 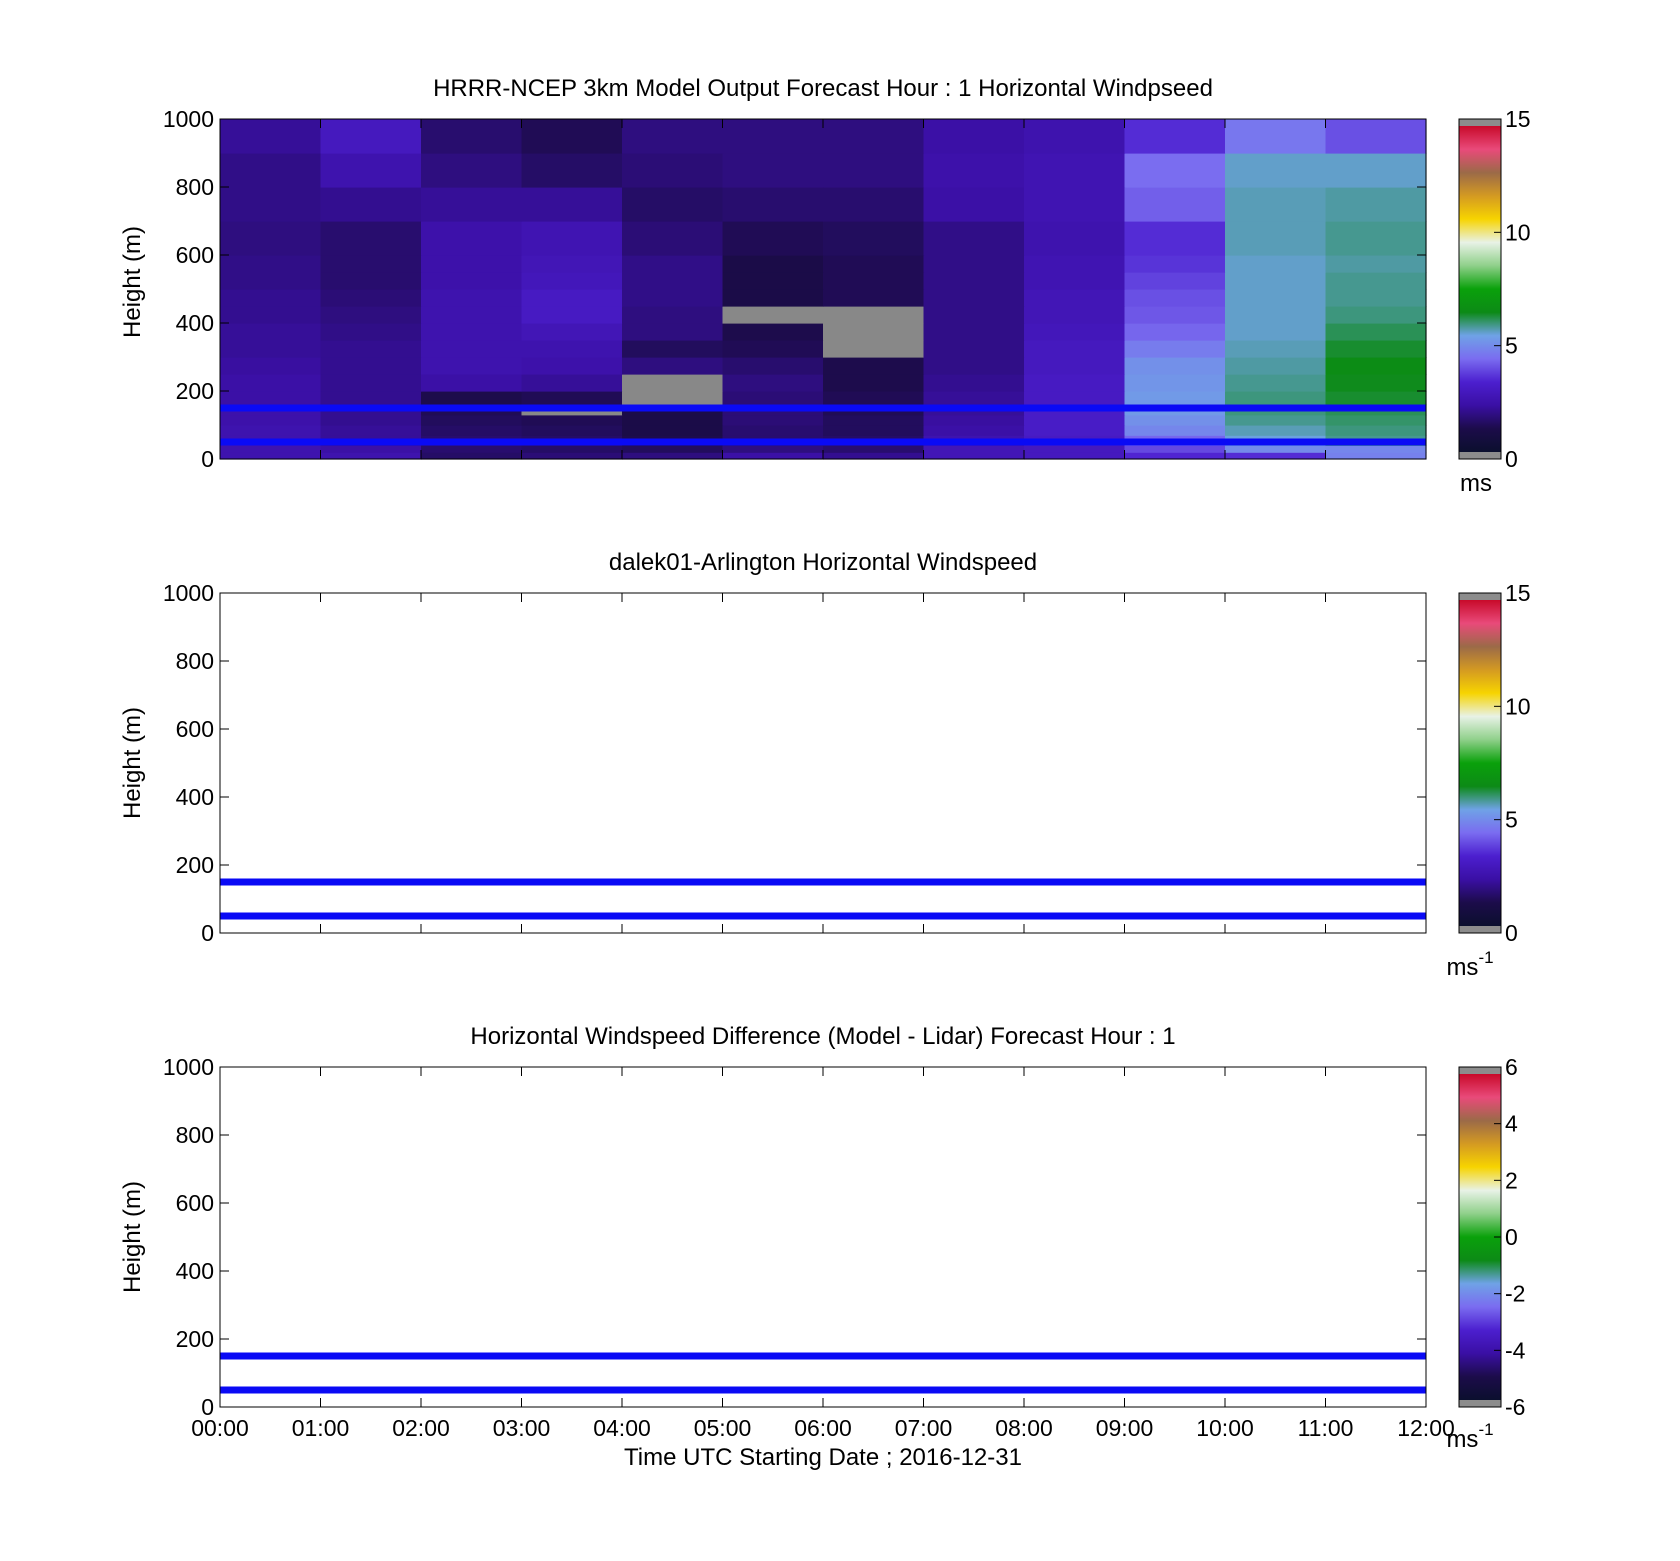 I want to click on x-tick-label: 07:00, so click(x=924, y=1428).